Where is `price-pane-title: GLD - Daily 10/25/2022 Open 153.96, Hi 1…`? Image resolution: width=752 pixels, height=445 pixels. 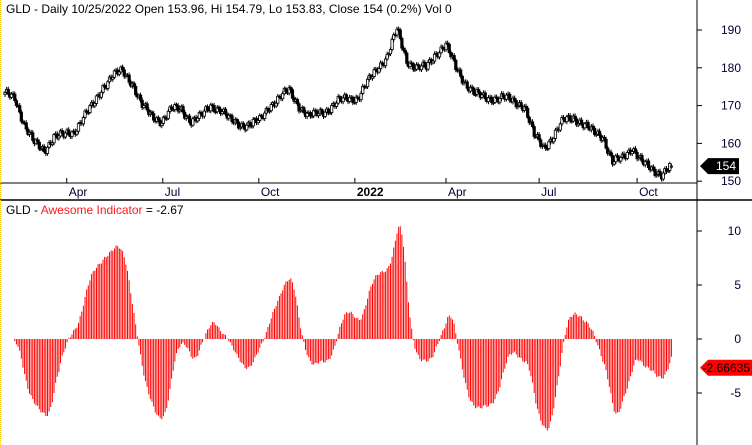 price-pane-title: GLD - Daily 10/25/2022 Open 153.96, Hi 1… is located at coordinates (229, 9).